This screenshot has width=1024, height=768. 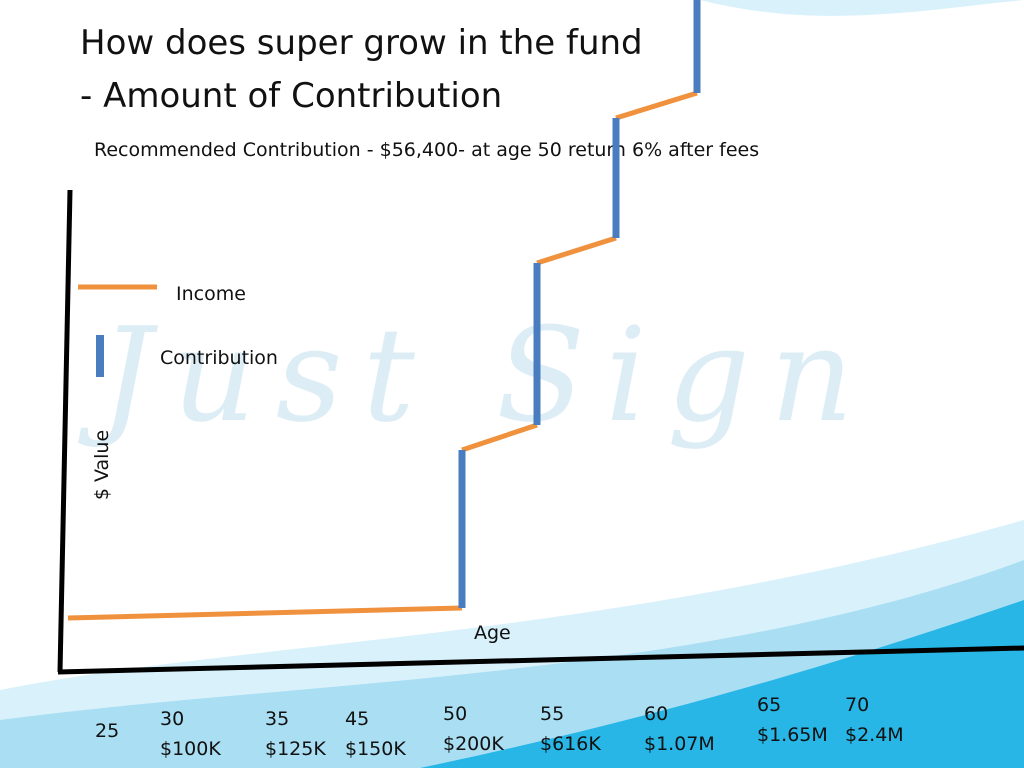 I want to click on milestone-age: 30, so click(x=172, y=719).